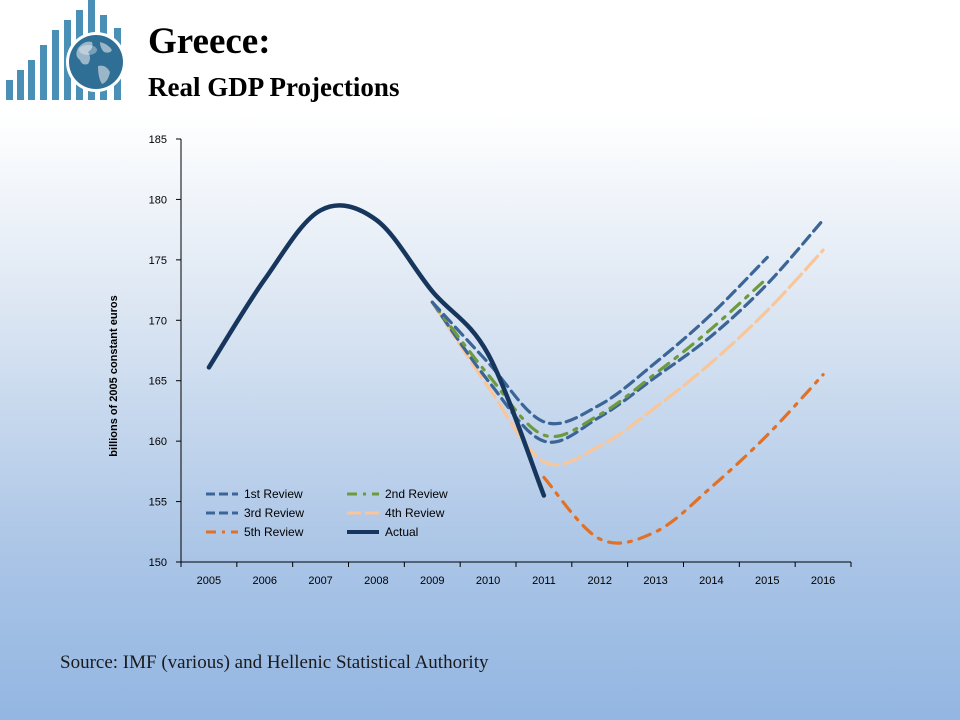 The image size is (960, 720). What do you see at coordinates (274, 513) in the screenshot?
I see `legend-label: 3rd Review` at bounding box center [274, 513].